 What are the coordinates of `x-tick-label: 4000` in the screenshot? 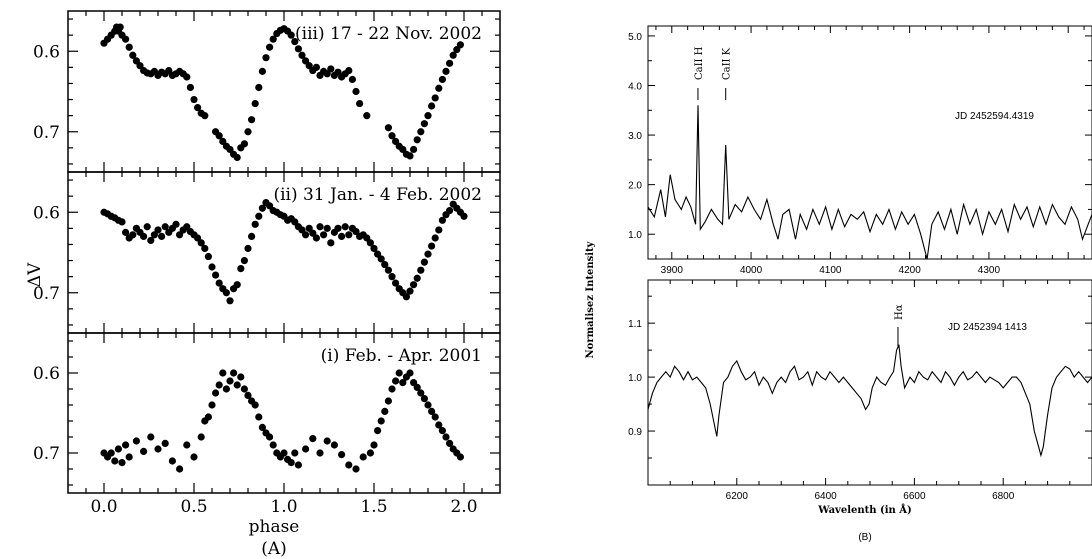 It's located at (751, 270).